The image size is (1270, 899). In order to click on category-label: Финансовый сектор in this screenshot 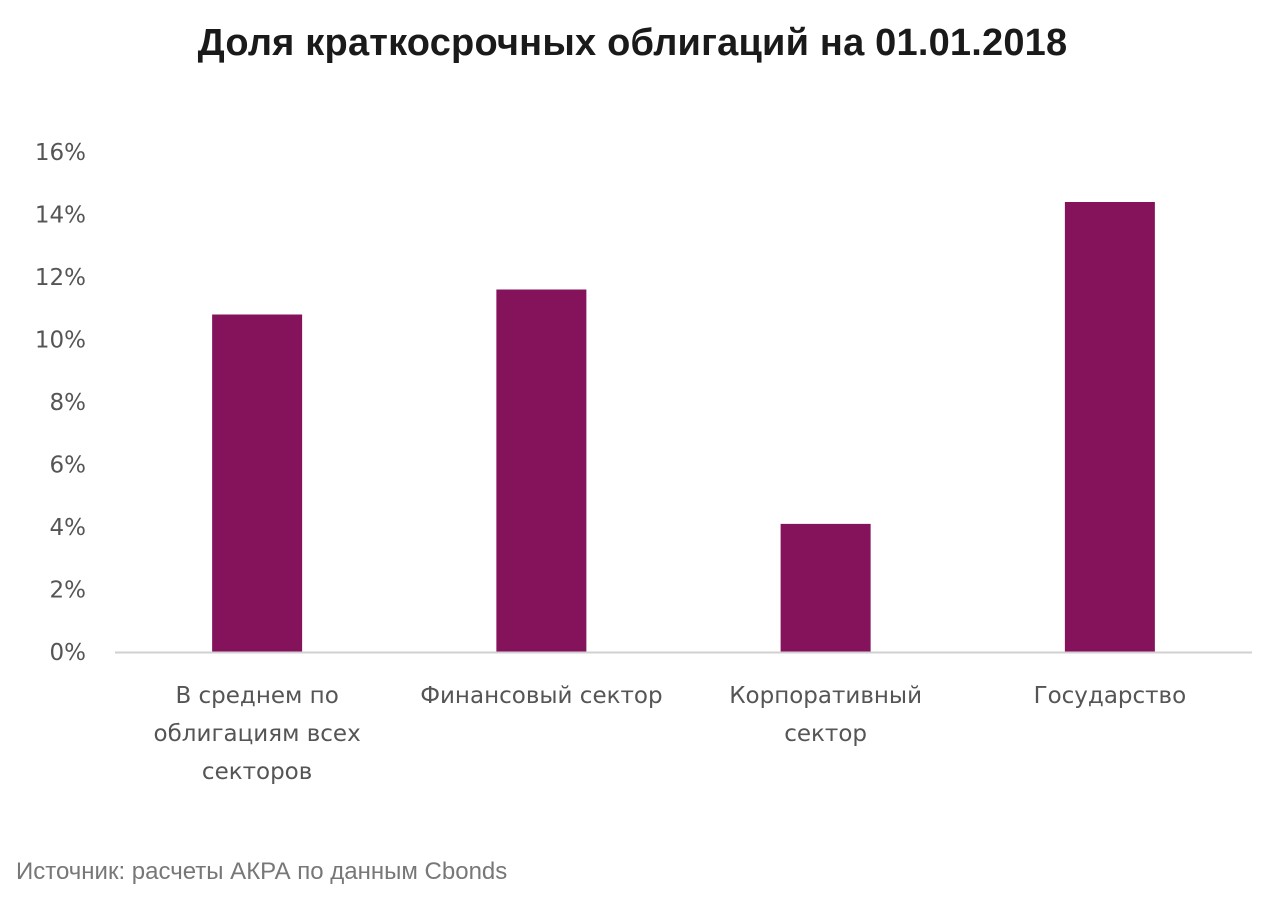, I will do `click(541, 696)`.